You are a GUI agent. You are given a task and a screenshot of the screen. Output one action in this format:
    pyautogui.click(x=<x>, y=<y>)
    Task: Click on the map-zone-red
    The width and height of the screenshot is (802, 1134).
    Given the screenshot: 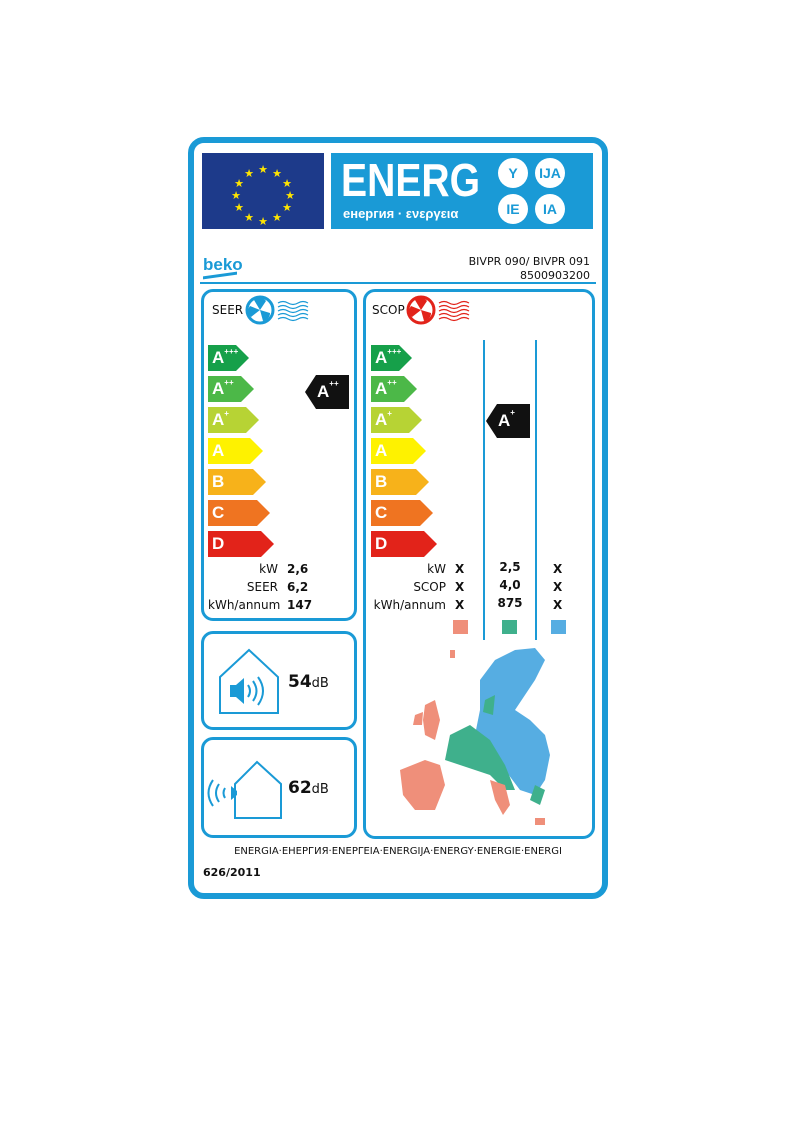 What is the action you would take?
    pyautogui.click(x=472, y=737)
    